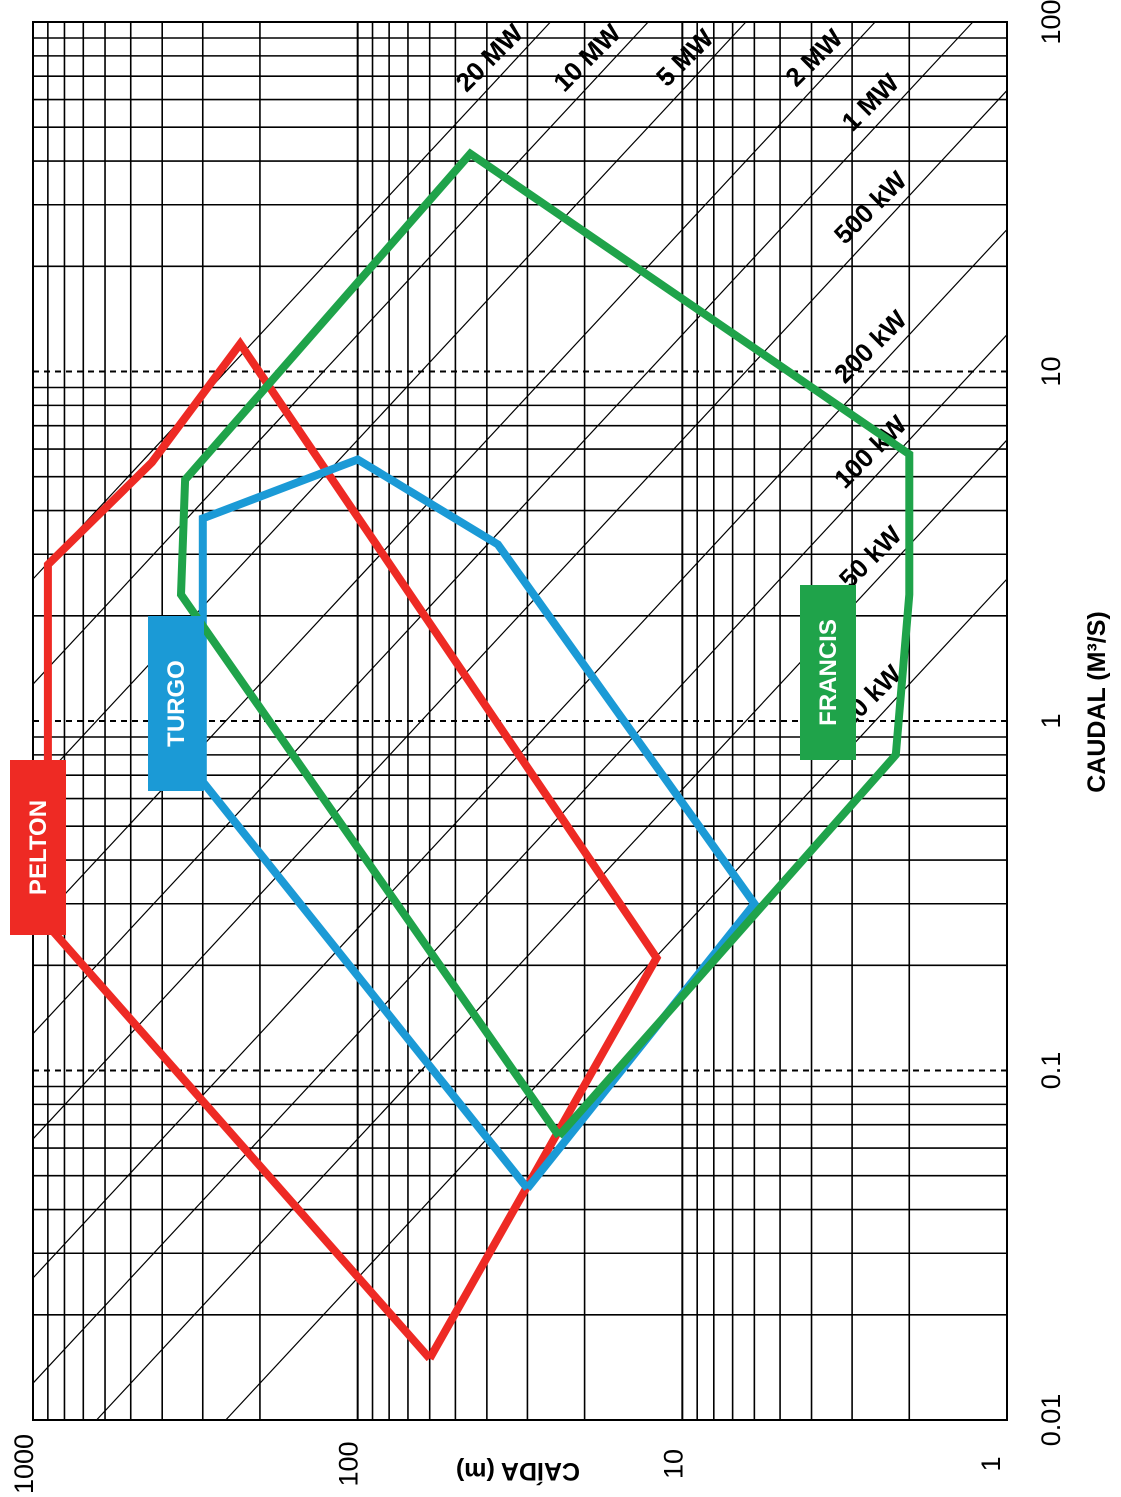  What do you see at coordinates (685, 58) in the screenshot?
I see `power-line-label: 5 MW` at bounding box center [685, 58].